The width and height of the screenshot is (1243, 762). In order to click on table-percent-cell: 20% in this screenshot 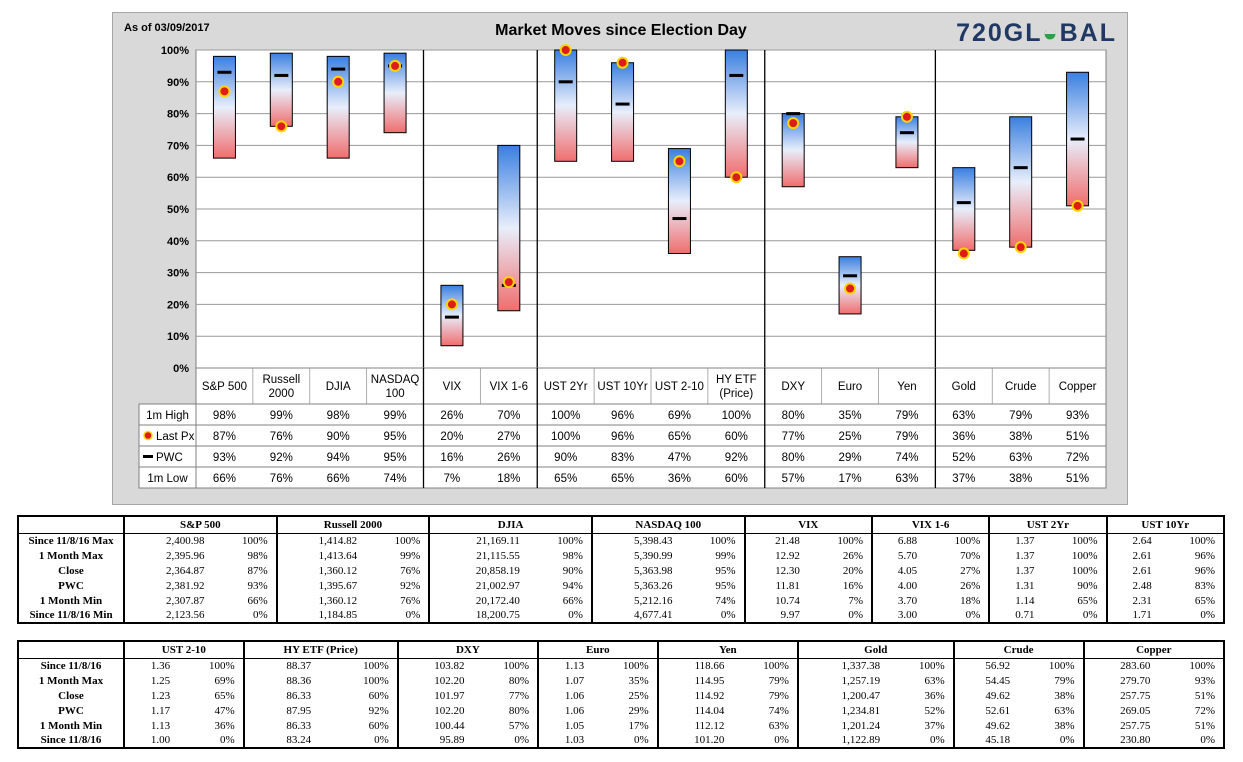, I will do `click(837, 570)`.